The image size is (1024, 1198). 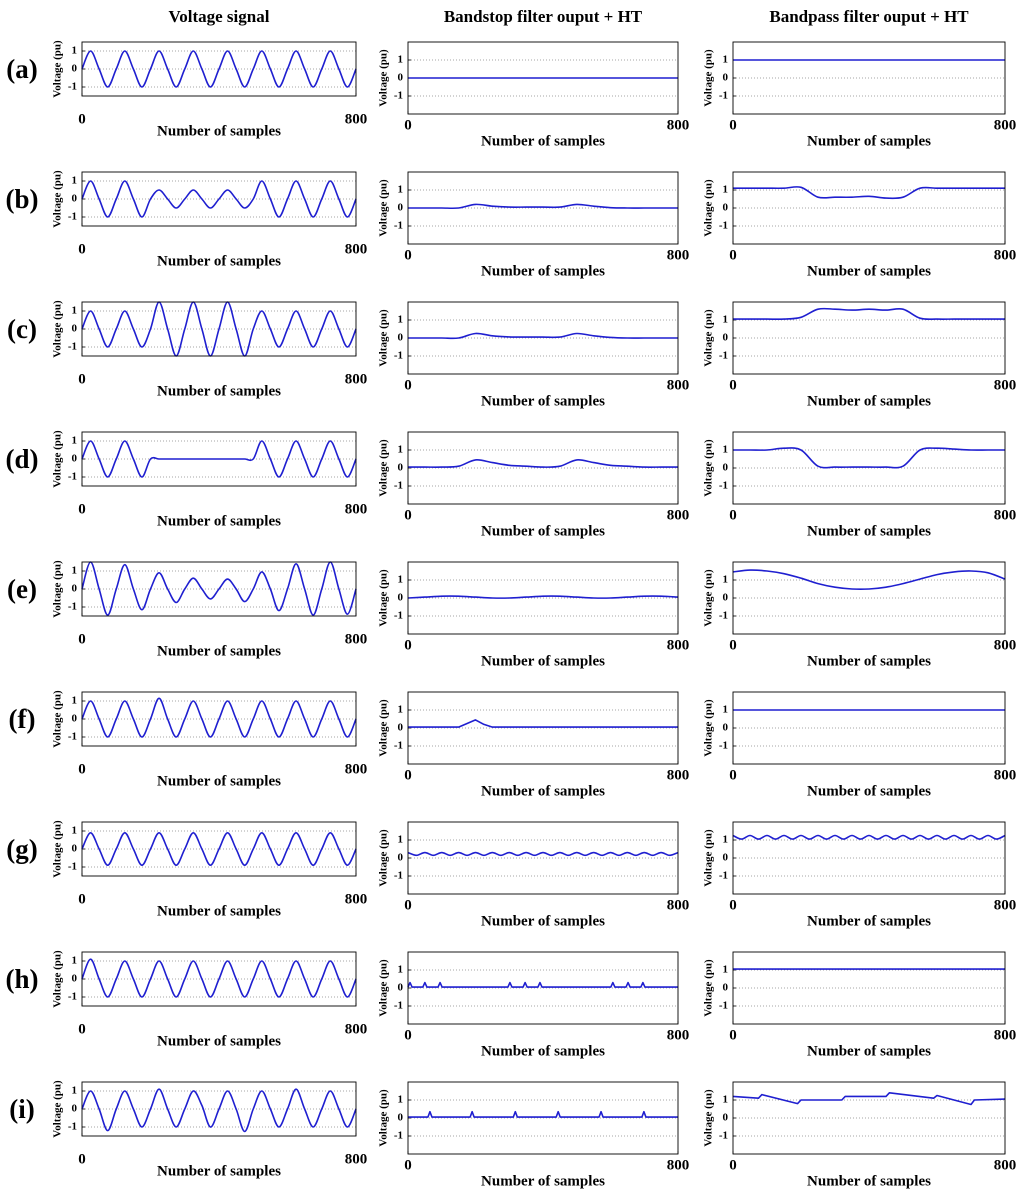 I want to click on row-label: (b), so click(x=22, y=199).